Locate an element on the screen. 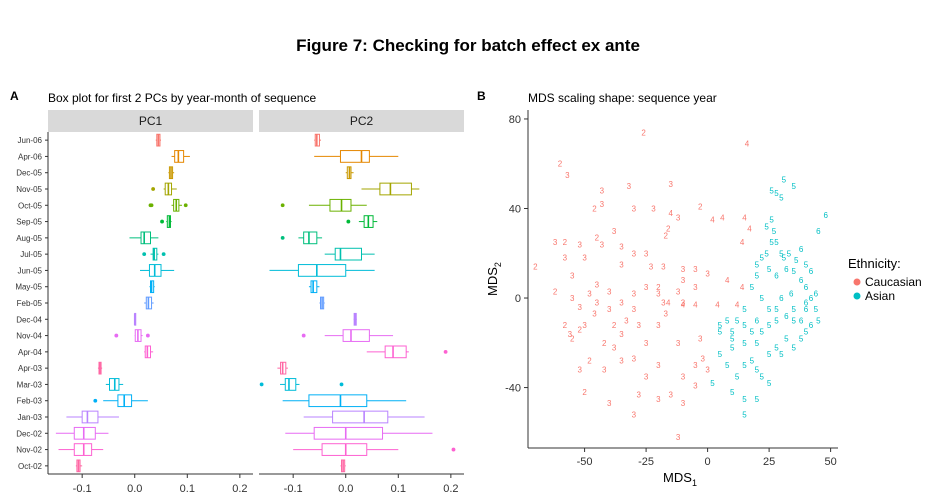  category-label: Dec-04 is located at coordinates (29, 319).